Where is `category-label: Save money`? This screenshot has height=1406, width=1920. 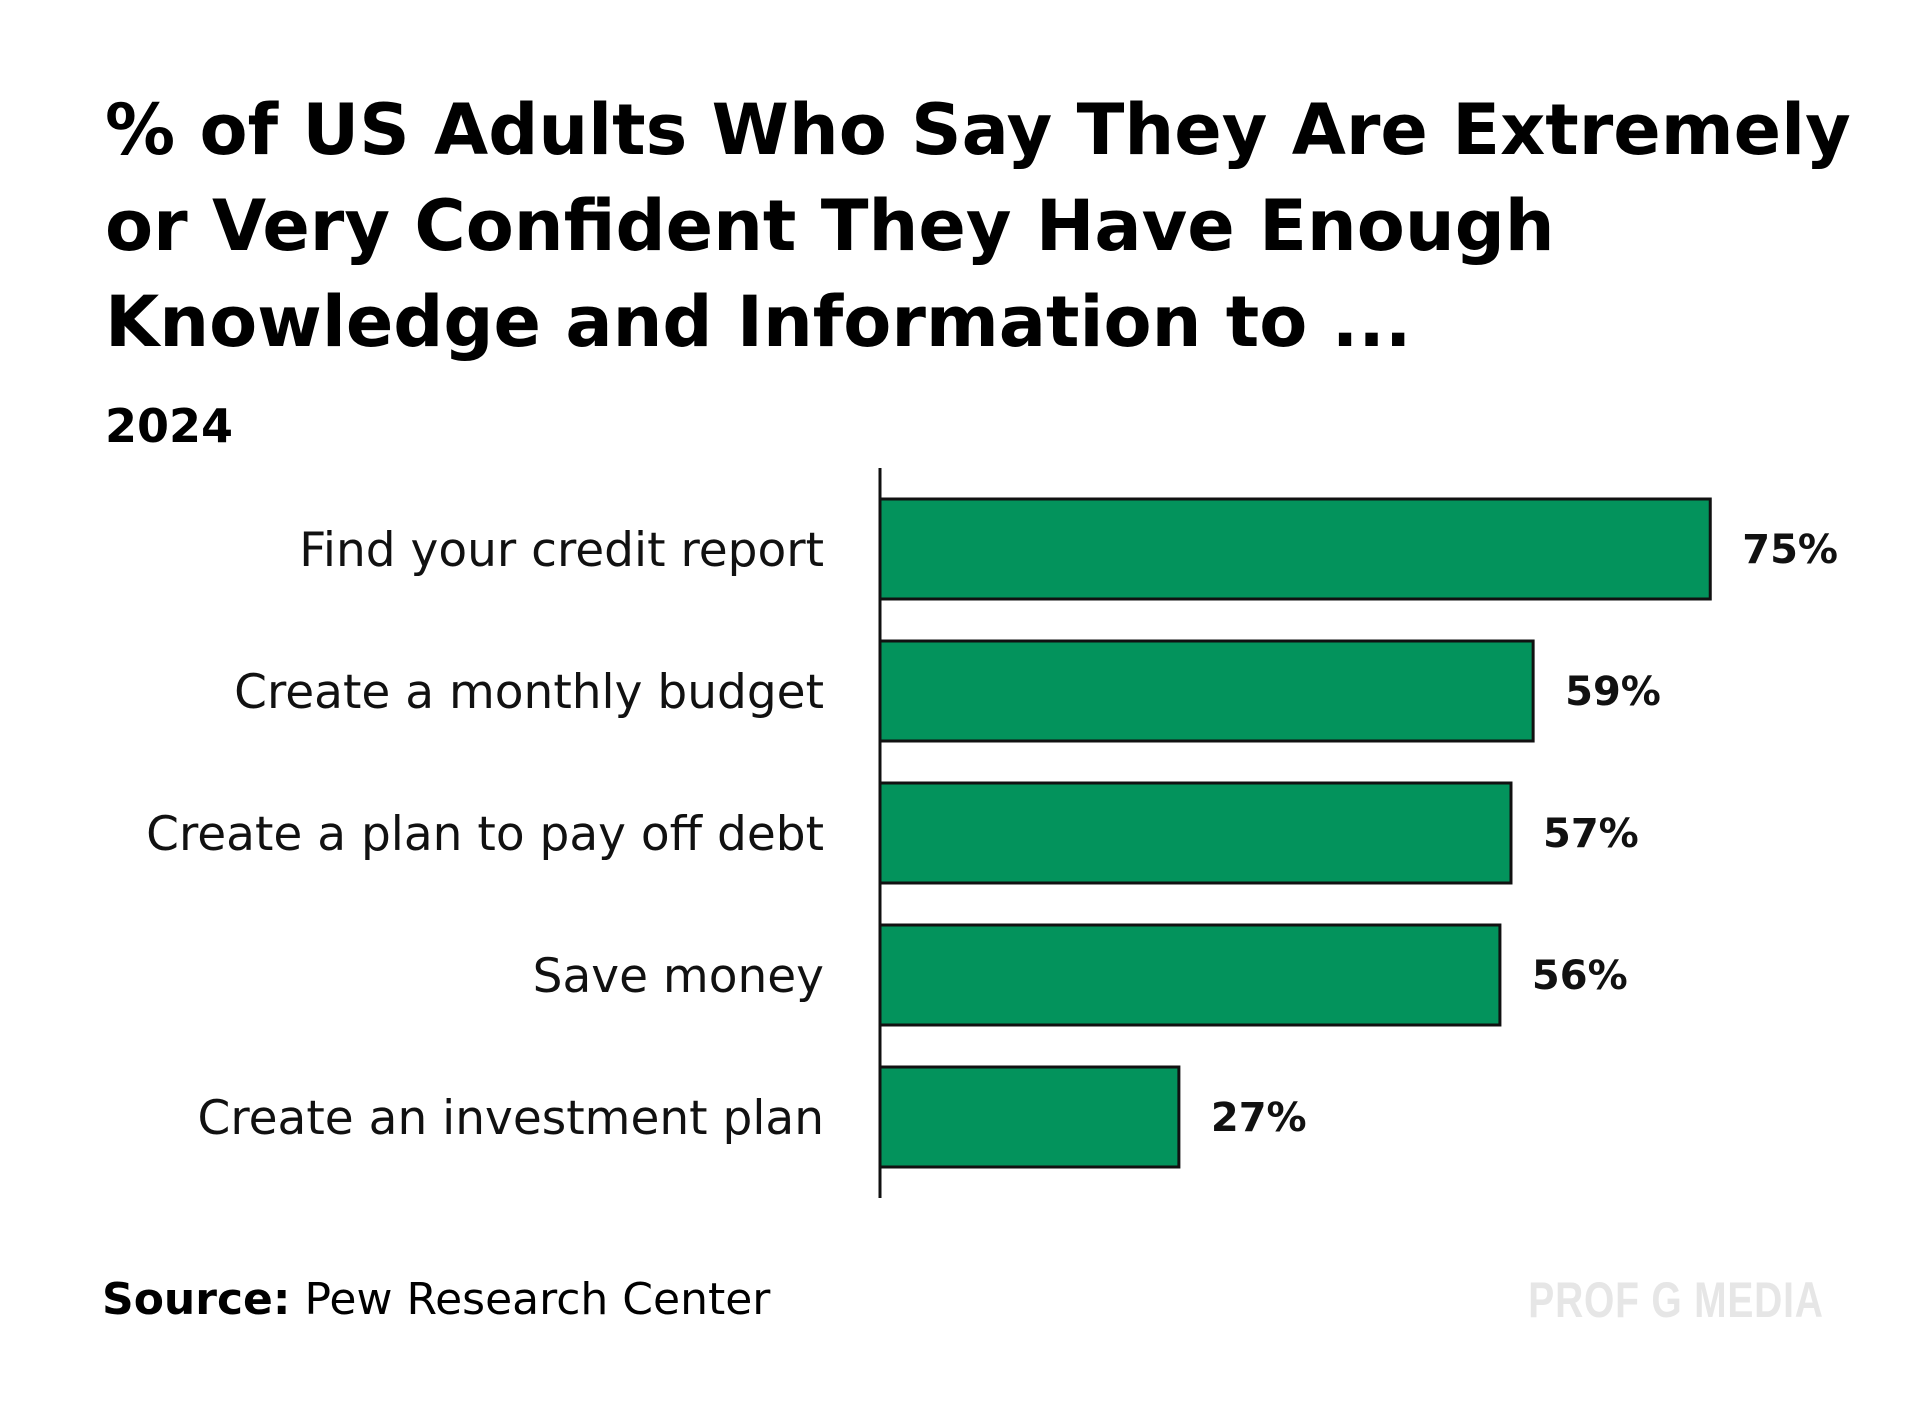
category-label: Save money is located at coordinates (678, 976).